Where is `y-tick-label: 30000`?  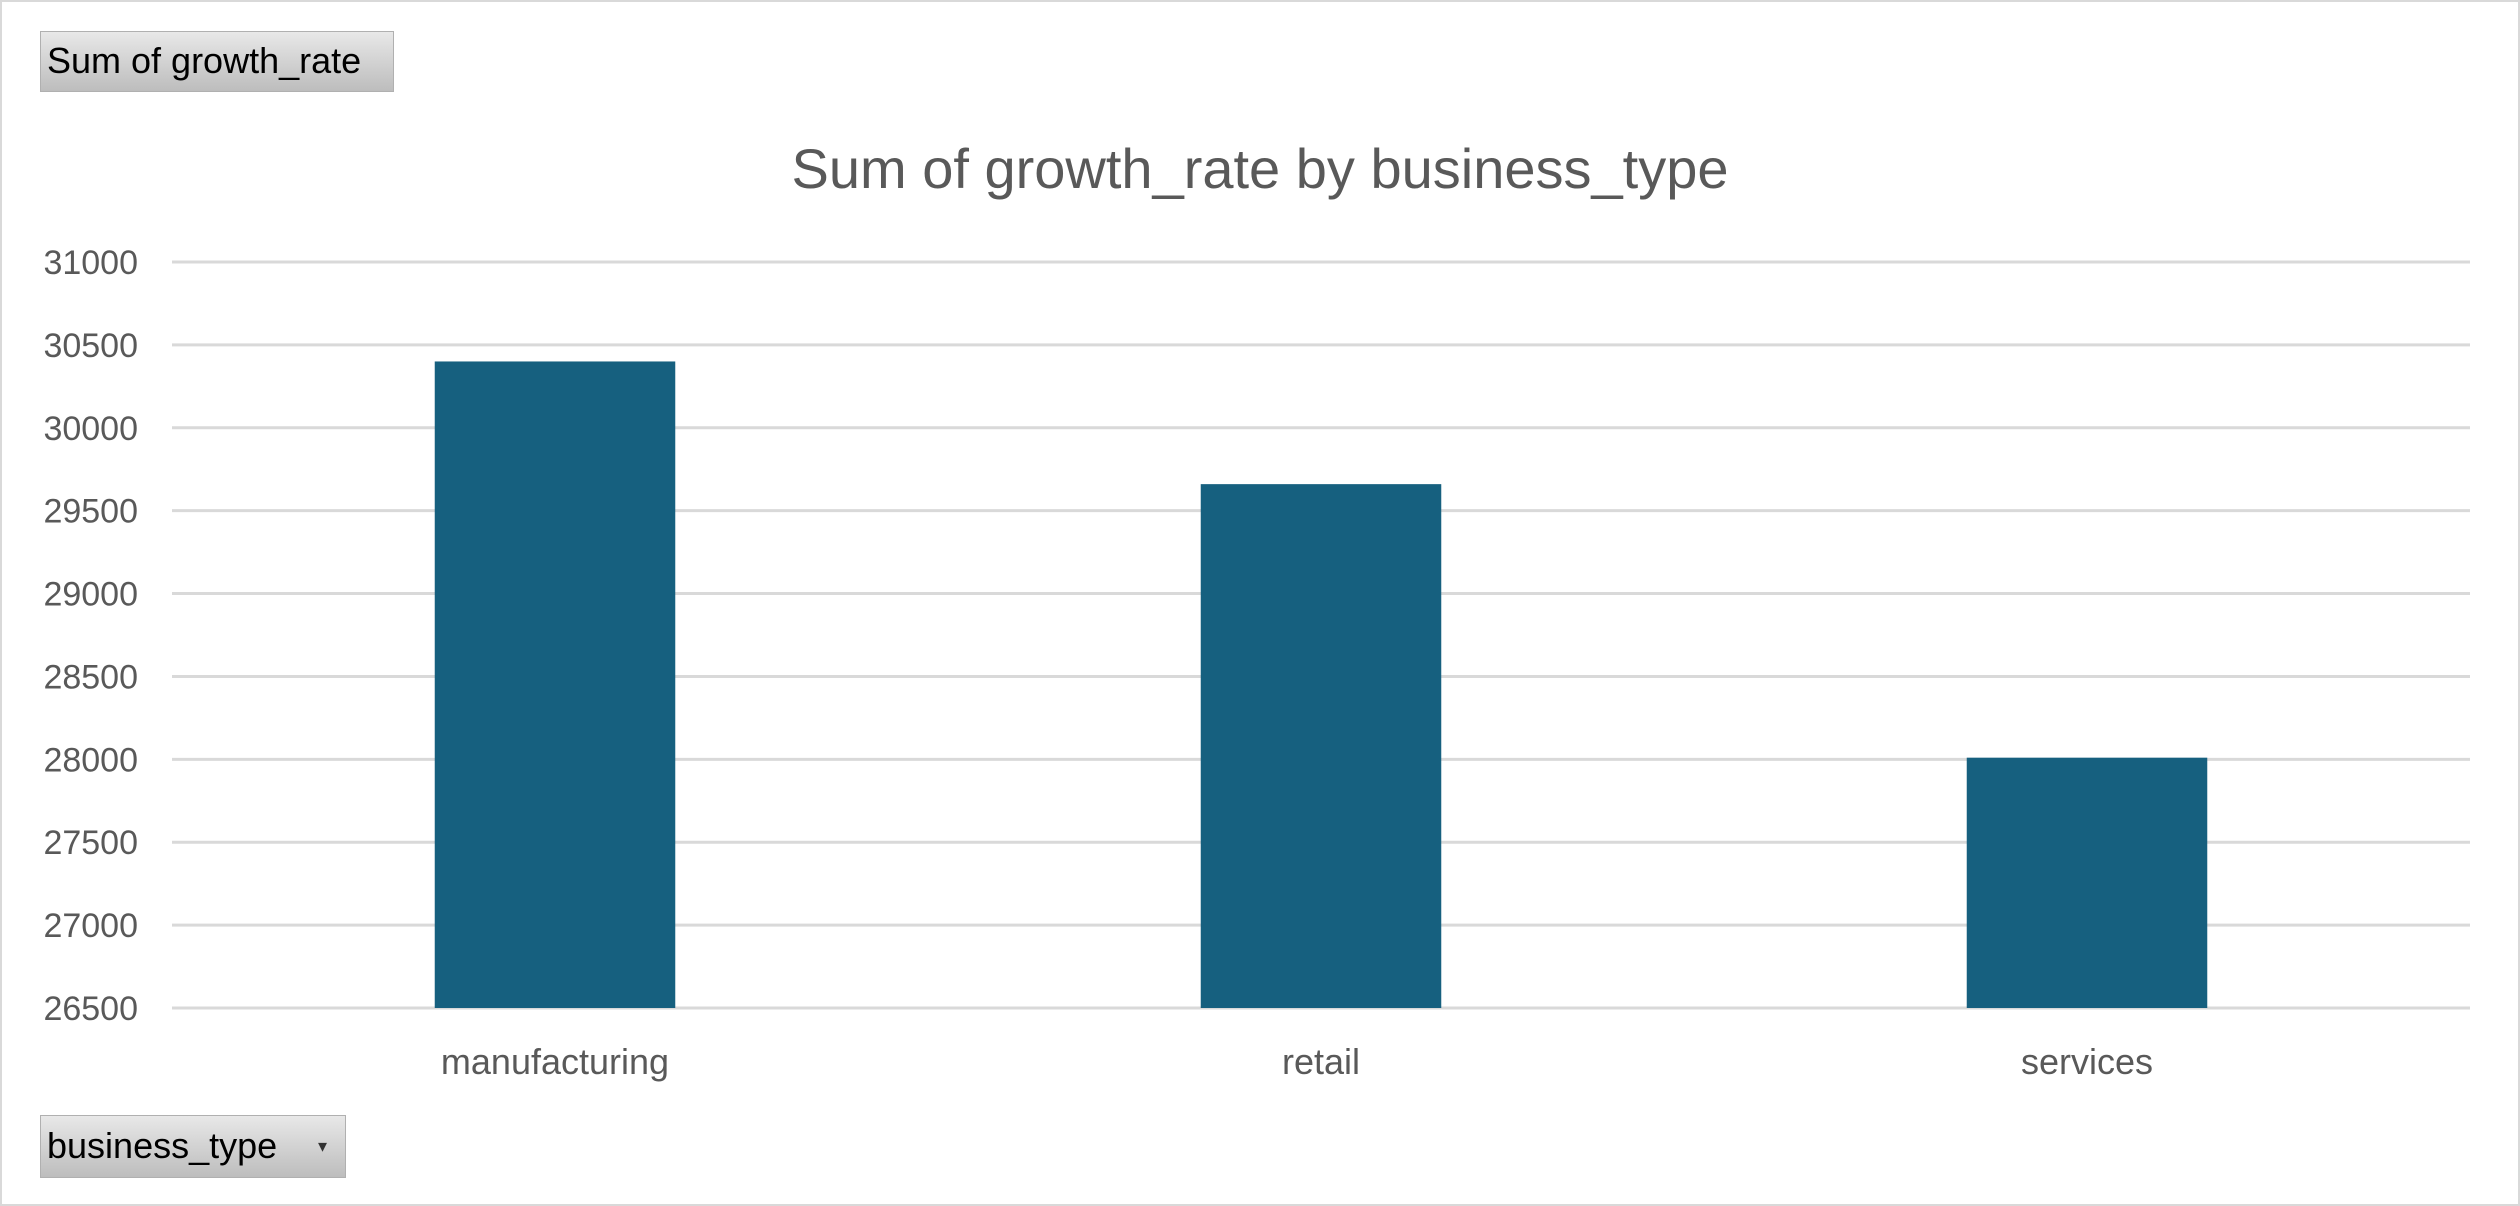 y-tick-label: 30000 is located at coordinates (90, 429).